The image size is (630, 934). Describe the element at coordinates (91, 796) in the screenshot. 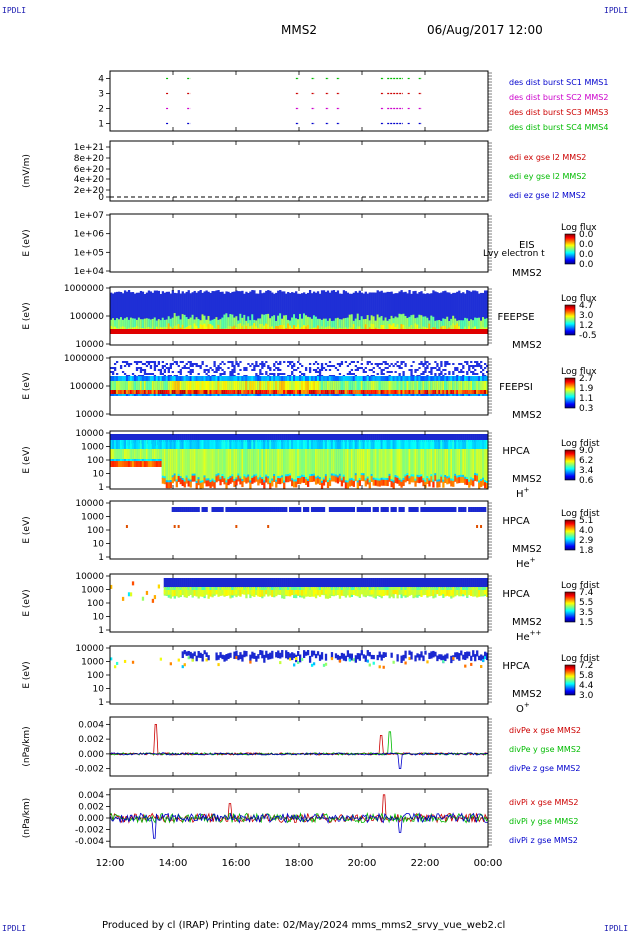

I see `y-tick-label: 0.004` at that location.